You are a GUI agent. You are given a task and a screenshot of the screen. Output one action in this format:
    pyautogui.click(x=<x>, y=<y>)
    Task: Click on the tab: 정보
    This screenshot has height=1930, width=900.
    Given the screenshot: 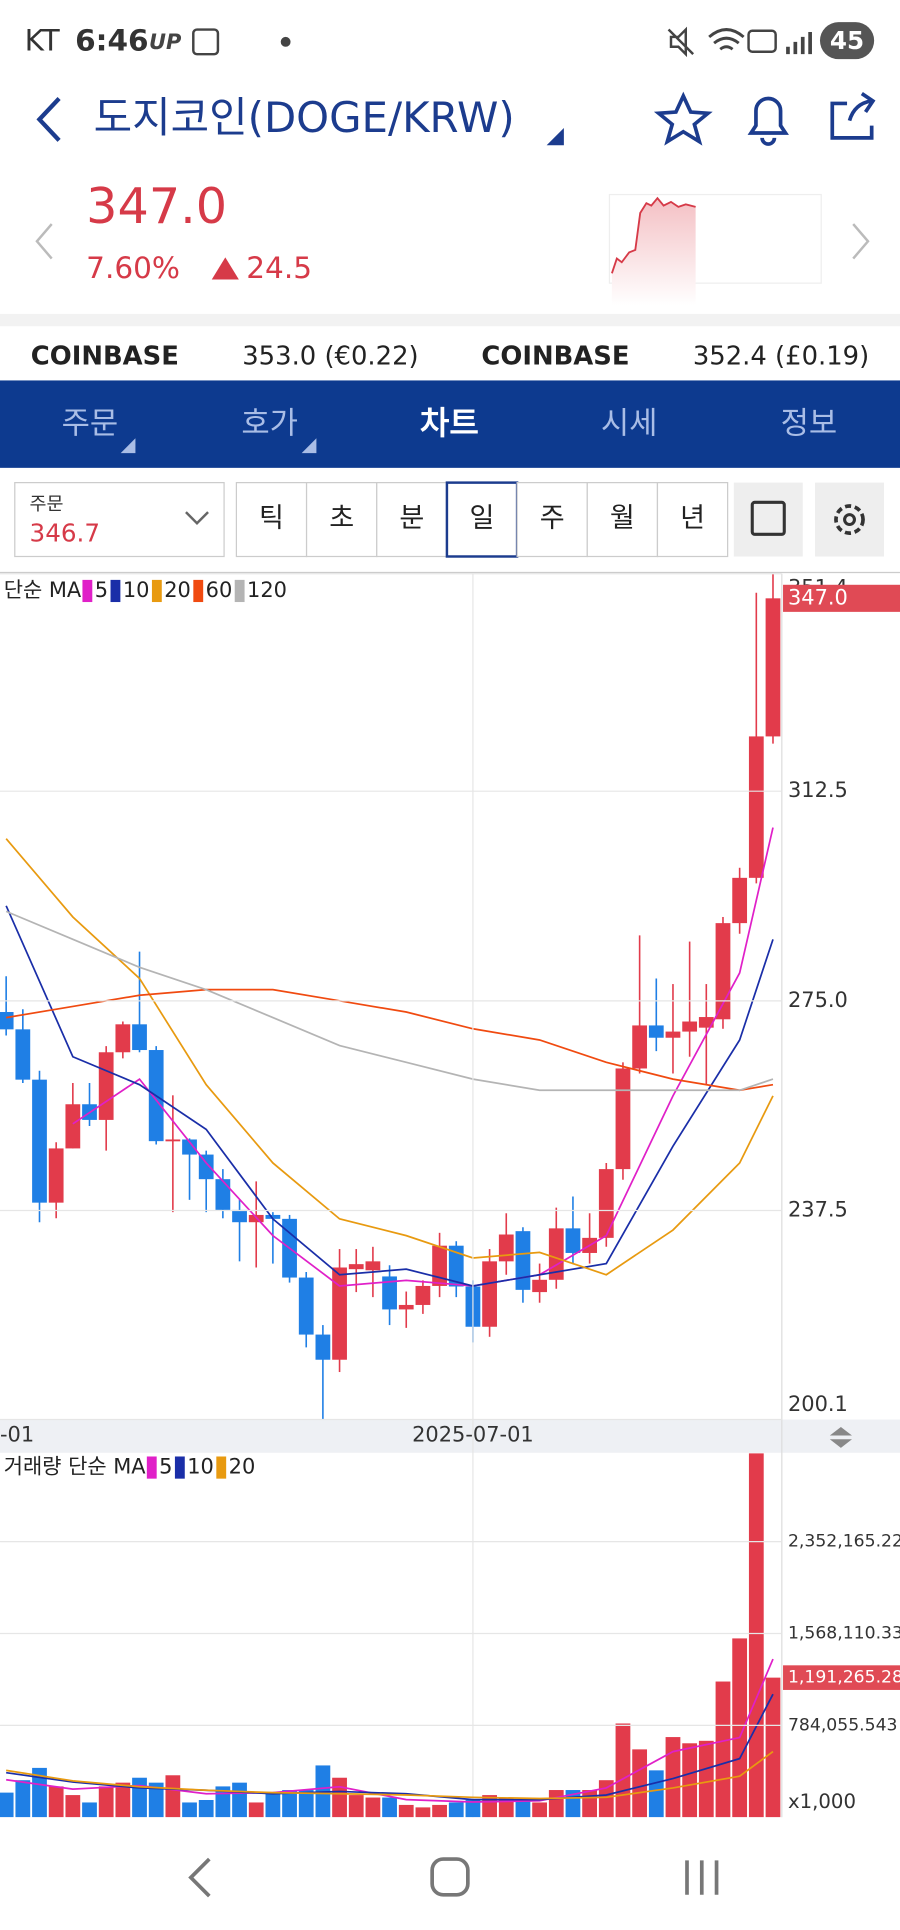 What is the action you would take?
    pyautogui.click(x=809, y=423)
    